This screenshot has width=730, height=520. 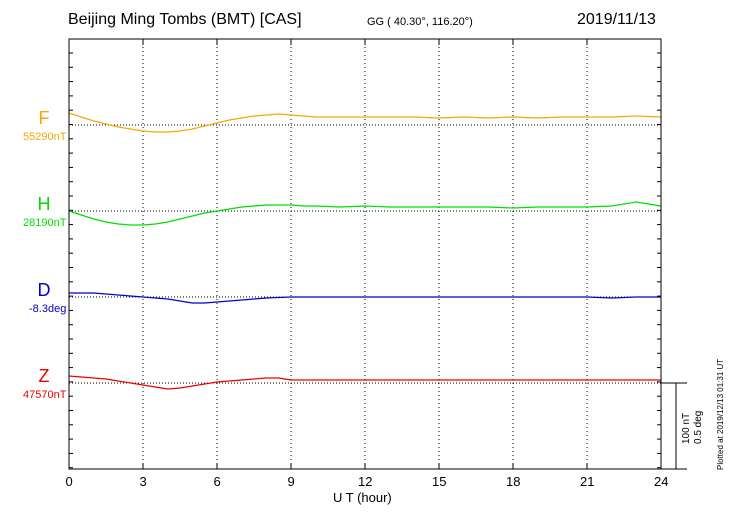 What do you see at coordinates (365, 213) in the screenshot?
I see `series-line-H` at bounding box center [365, 213].